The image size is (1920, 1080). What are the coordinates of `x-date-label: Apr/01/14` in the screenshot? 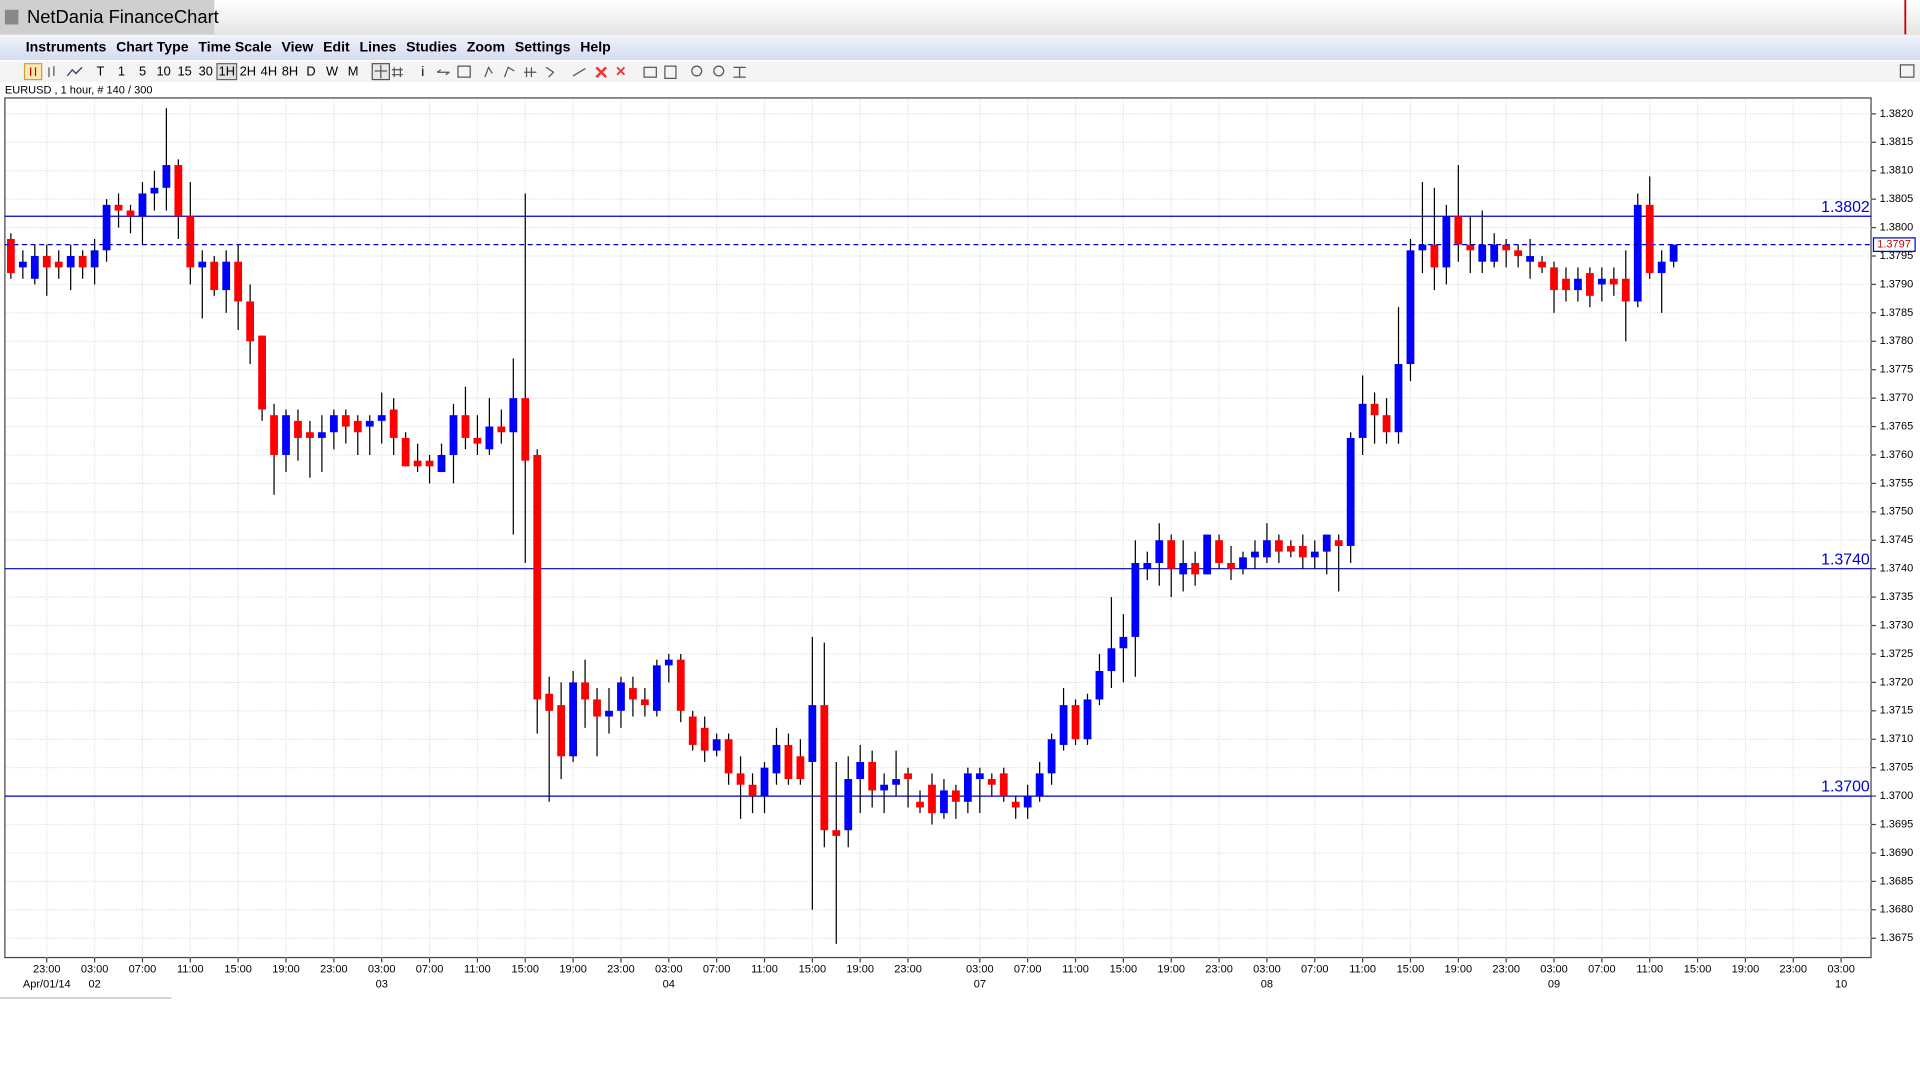 It's located at (47, 984).